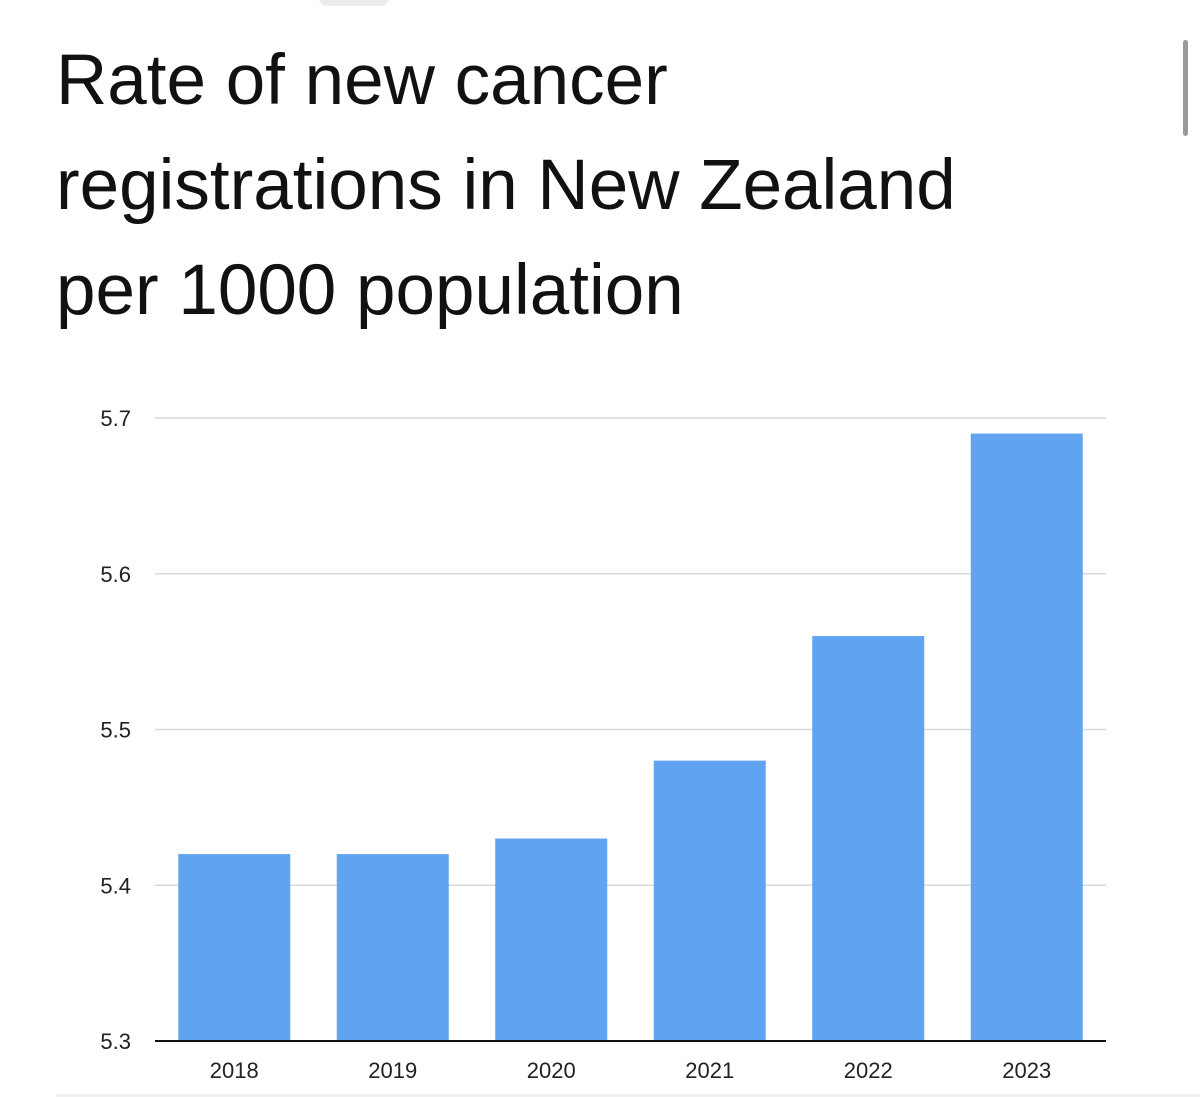 The height and width of the screenshot is (1097, 1200). I want to click on chart-title-line-1: Rate of new cancer, so click(362, 80).